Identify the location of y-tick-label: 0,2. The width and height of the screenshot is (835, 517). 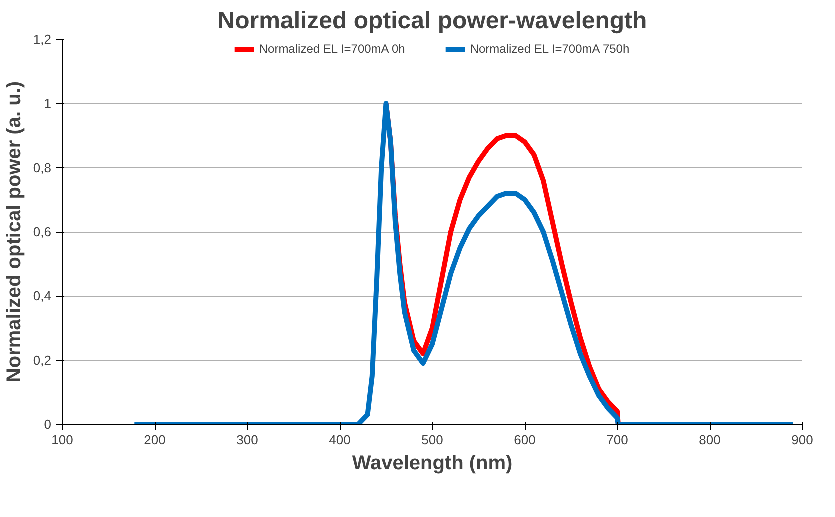
(42, 360).